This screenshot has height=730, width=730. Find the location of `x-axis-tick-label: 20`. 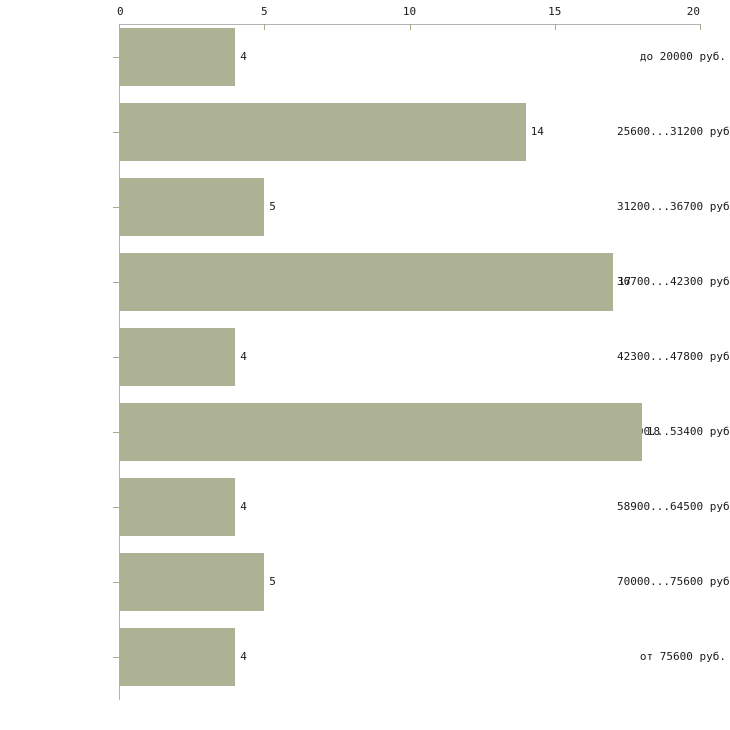

x-axis-tick-label: 20 is located at coordinates (693, 11).